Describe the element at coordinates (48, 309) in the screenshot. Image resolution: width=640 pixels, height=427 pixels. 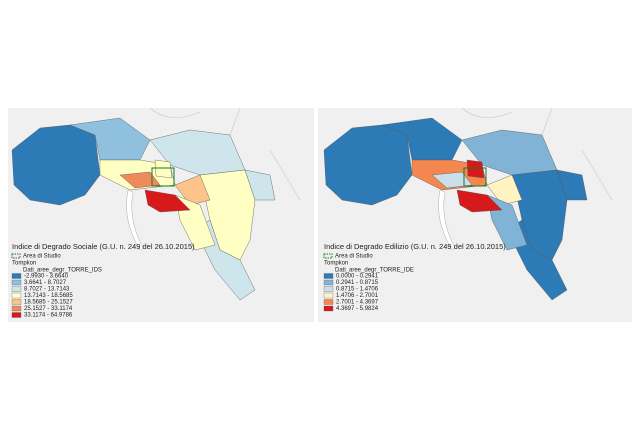
I see `legend-label: 25.1527 - 33.1174` at that location.